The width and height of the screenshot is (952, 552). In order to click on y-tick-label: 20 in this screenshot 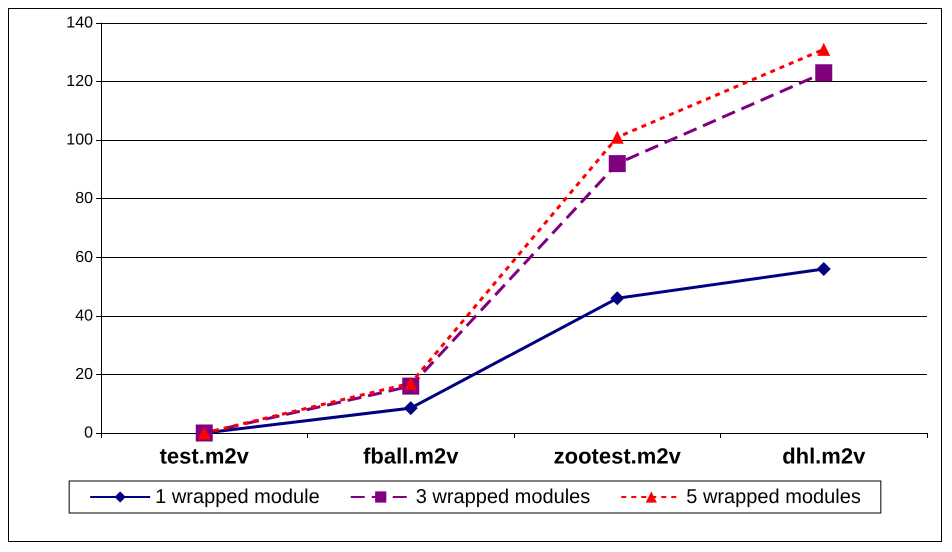, I will do `click(84, 374)`.